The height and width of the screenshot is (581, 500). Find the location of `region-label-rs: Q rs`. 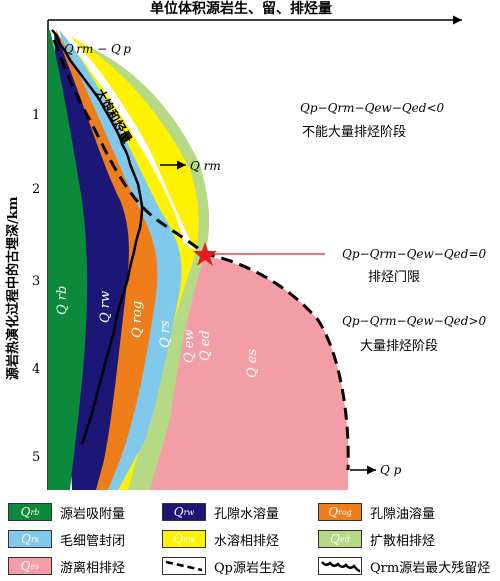

region-label-rs: Q rs is located at coordinates (165, 334).